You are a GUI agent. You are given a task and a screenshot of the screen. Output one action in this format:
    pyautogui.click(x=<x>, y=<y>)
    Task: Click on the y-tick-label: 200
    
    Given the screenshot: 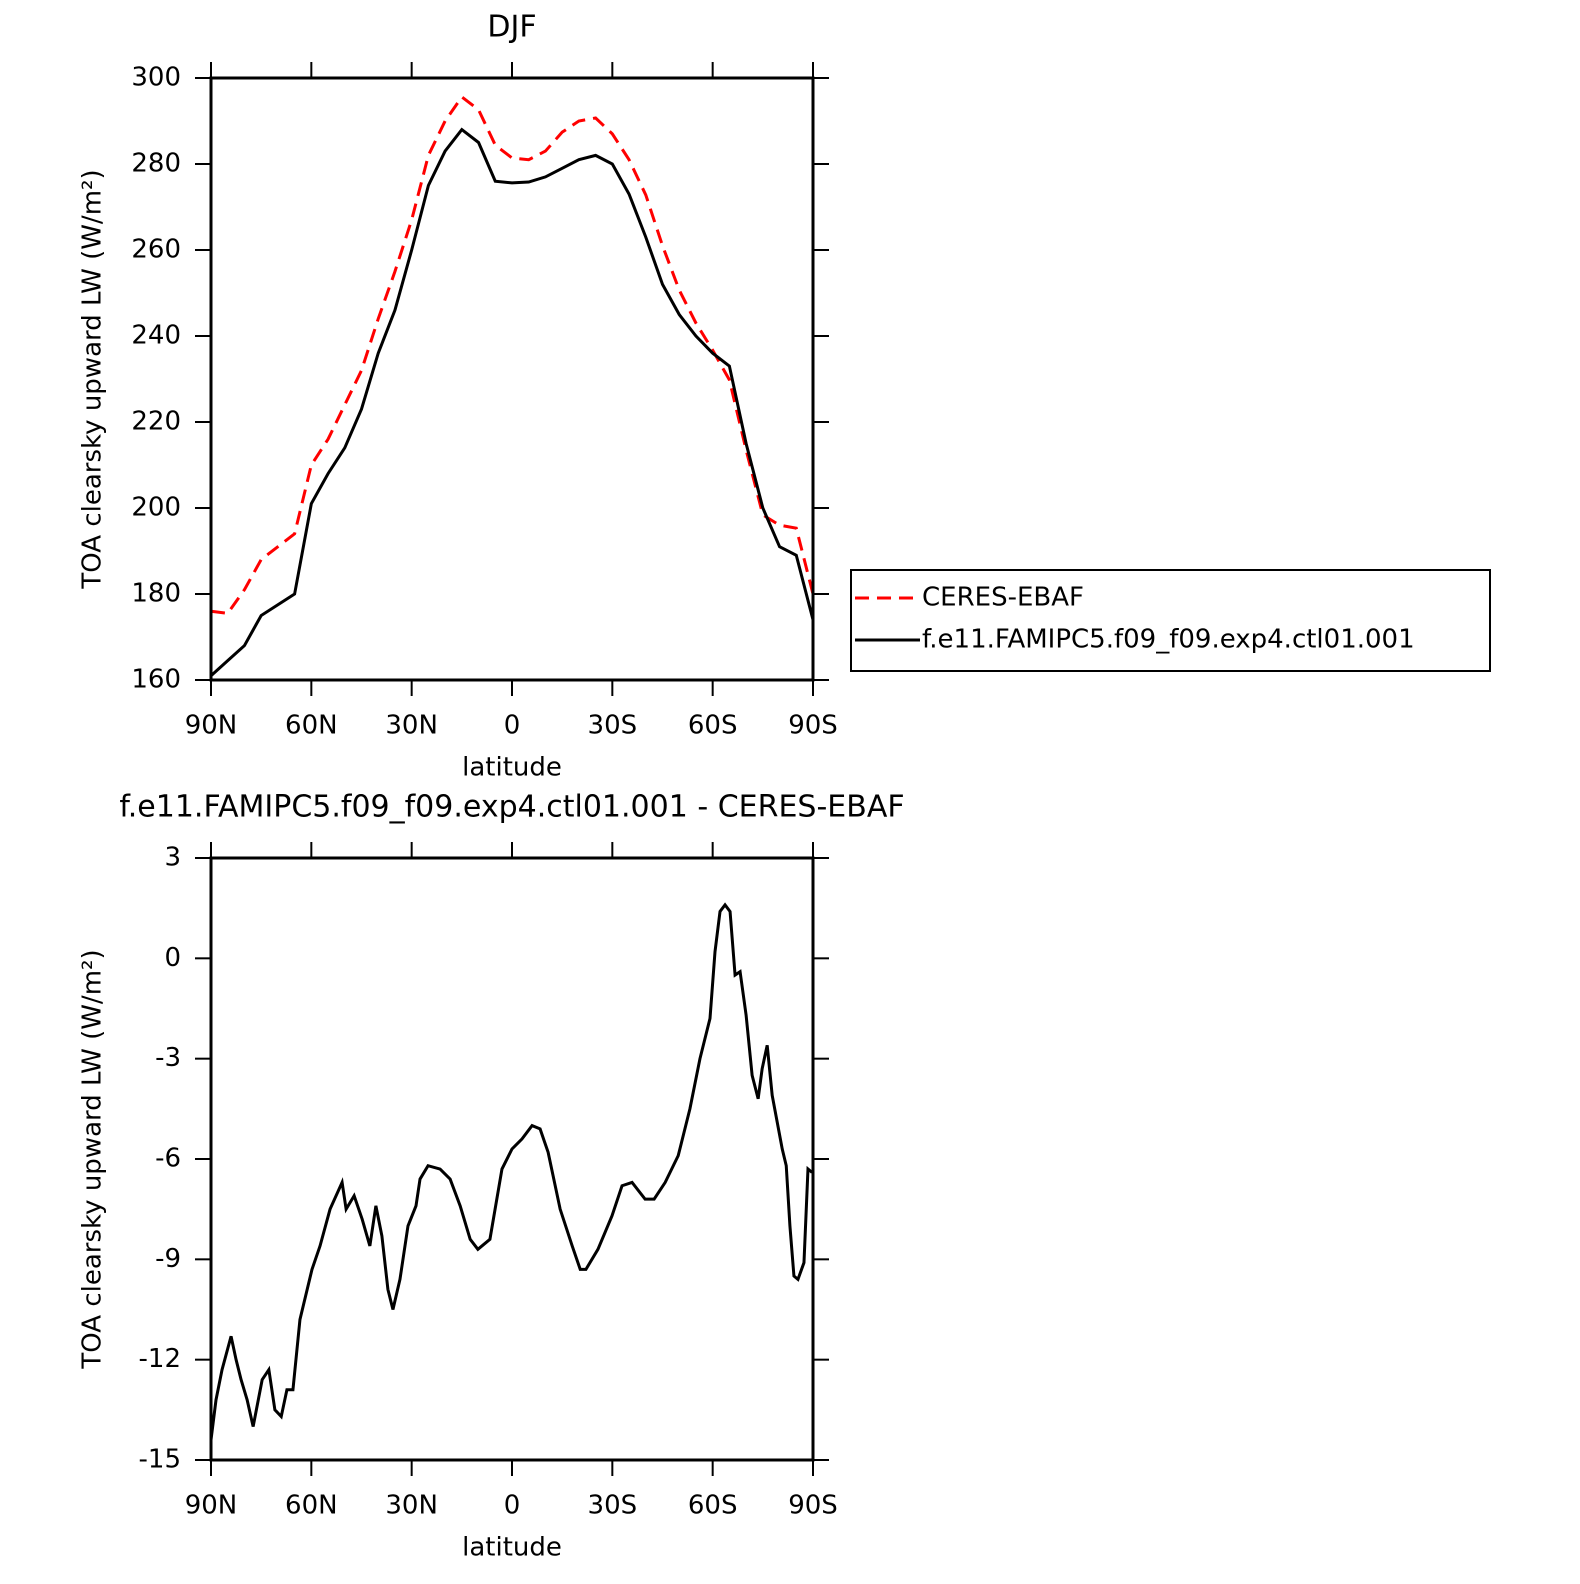 What is the action you would take?
    pyautogui.click(x=156, y=508)
    